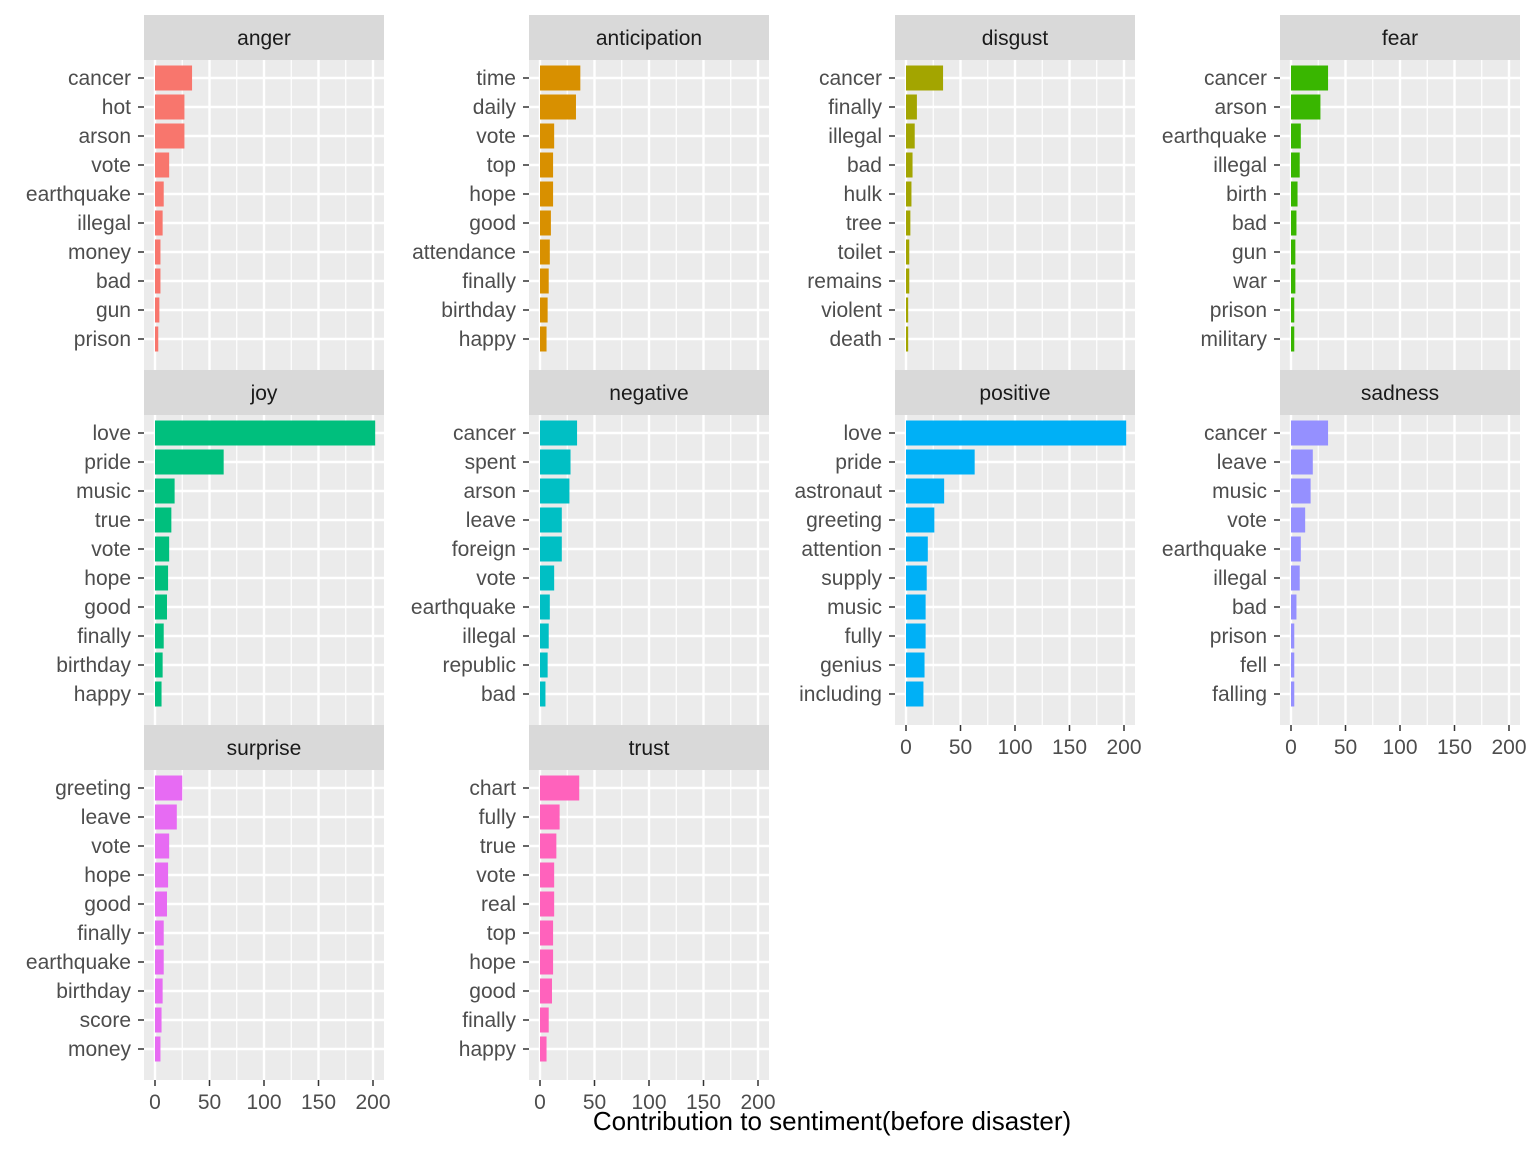 The width and height of the screenshot is (1536, 1152). I want to click on bar-money, so click(158, 252).